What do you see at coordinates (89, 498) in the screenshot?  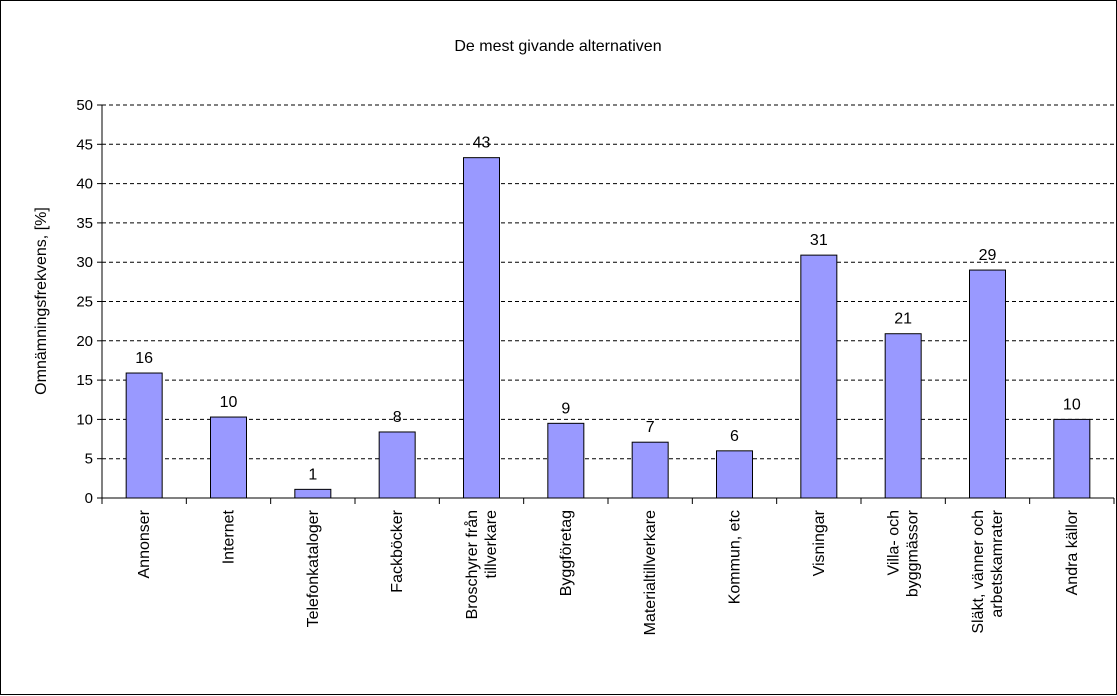 I see `y-tick-label: 0` at bounding box center [89, 498].